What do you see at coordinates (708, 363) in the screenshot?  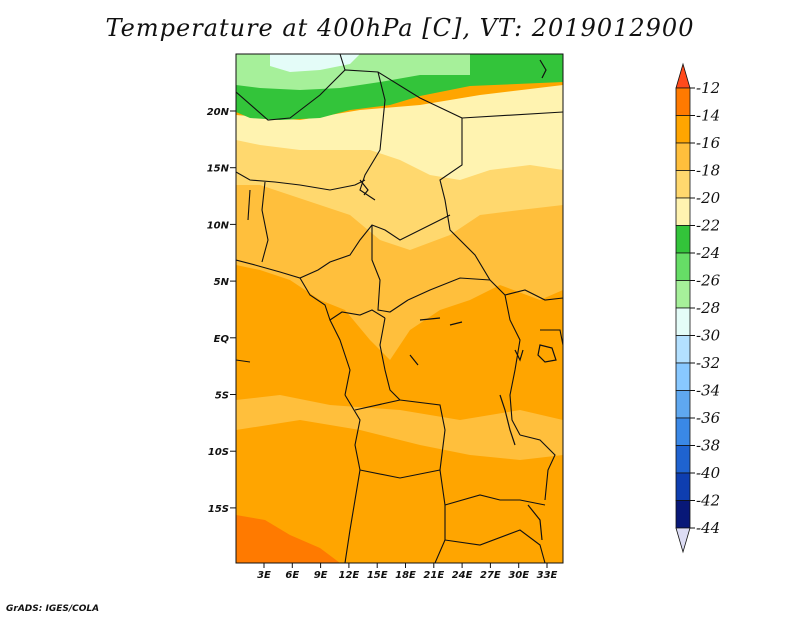 I see `colorbar-label: -32` at bounding box center [708, 363].